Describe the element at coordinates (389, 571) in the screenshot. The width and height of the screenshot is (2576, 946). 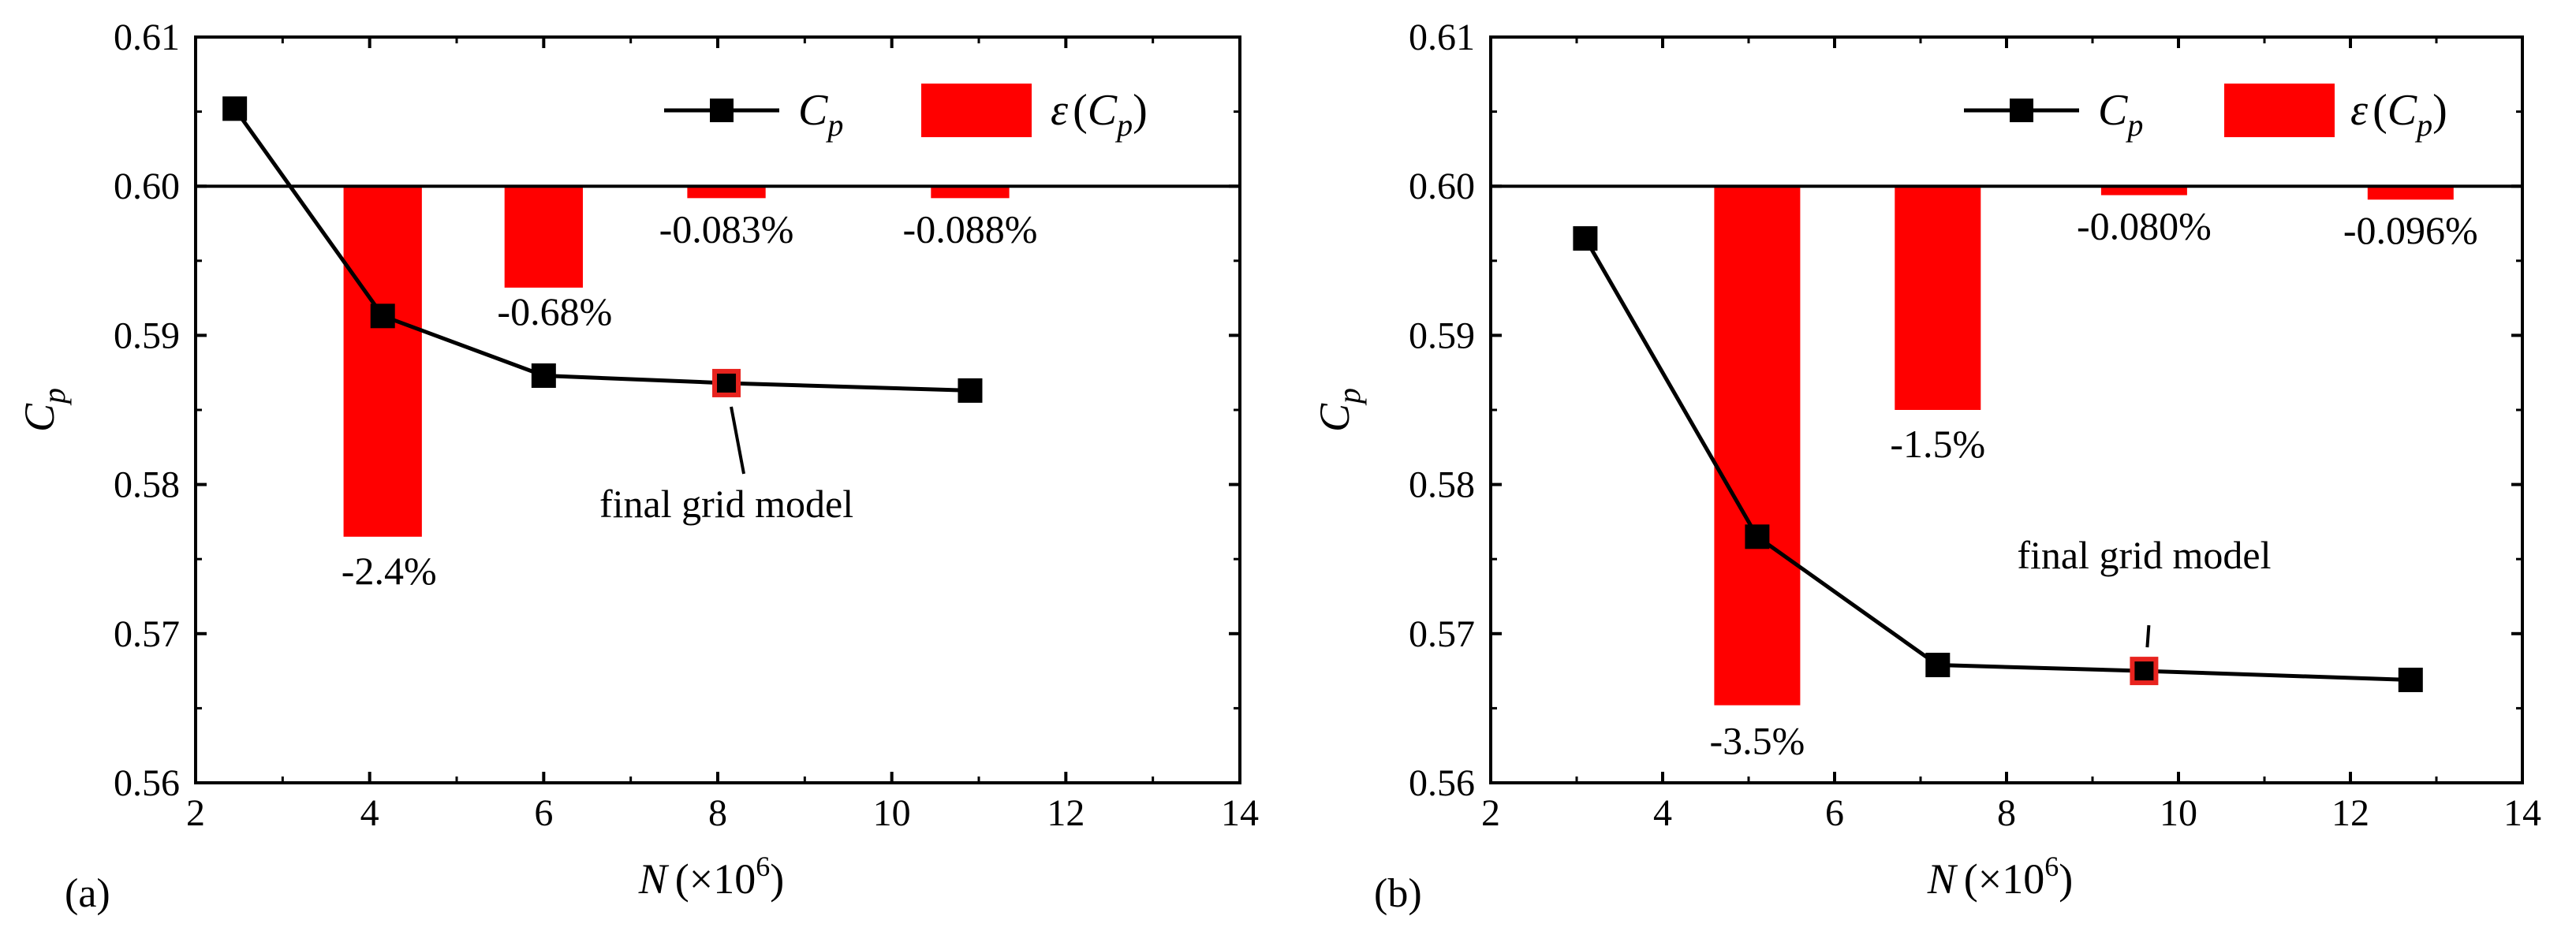
I see `bar-value-label-0: -2.4%` at that location.